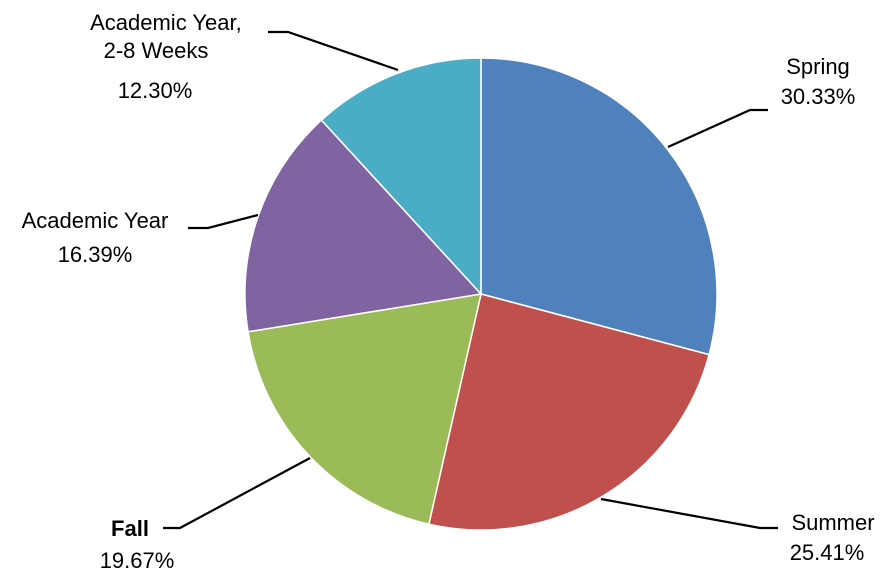 This screenshot has height=578, width=888. What do you see at coordinates (137, 560) in the screenshot?
I see `slice-value-fall: 19.67%` at bounding box center [137, 560].